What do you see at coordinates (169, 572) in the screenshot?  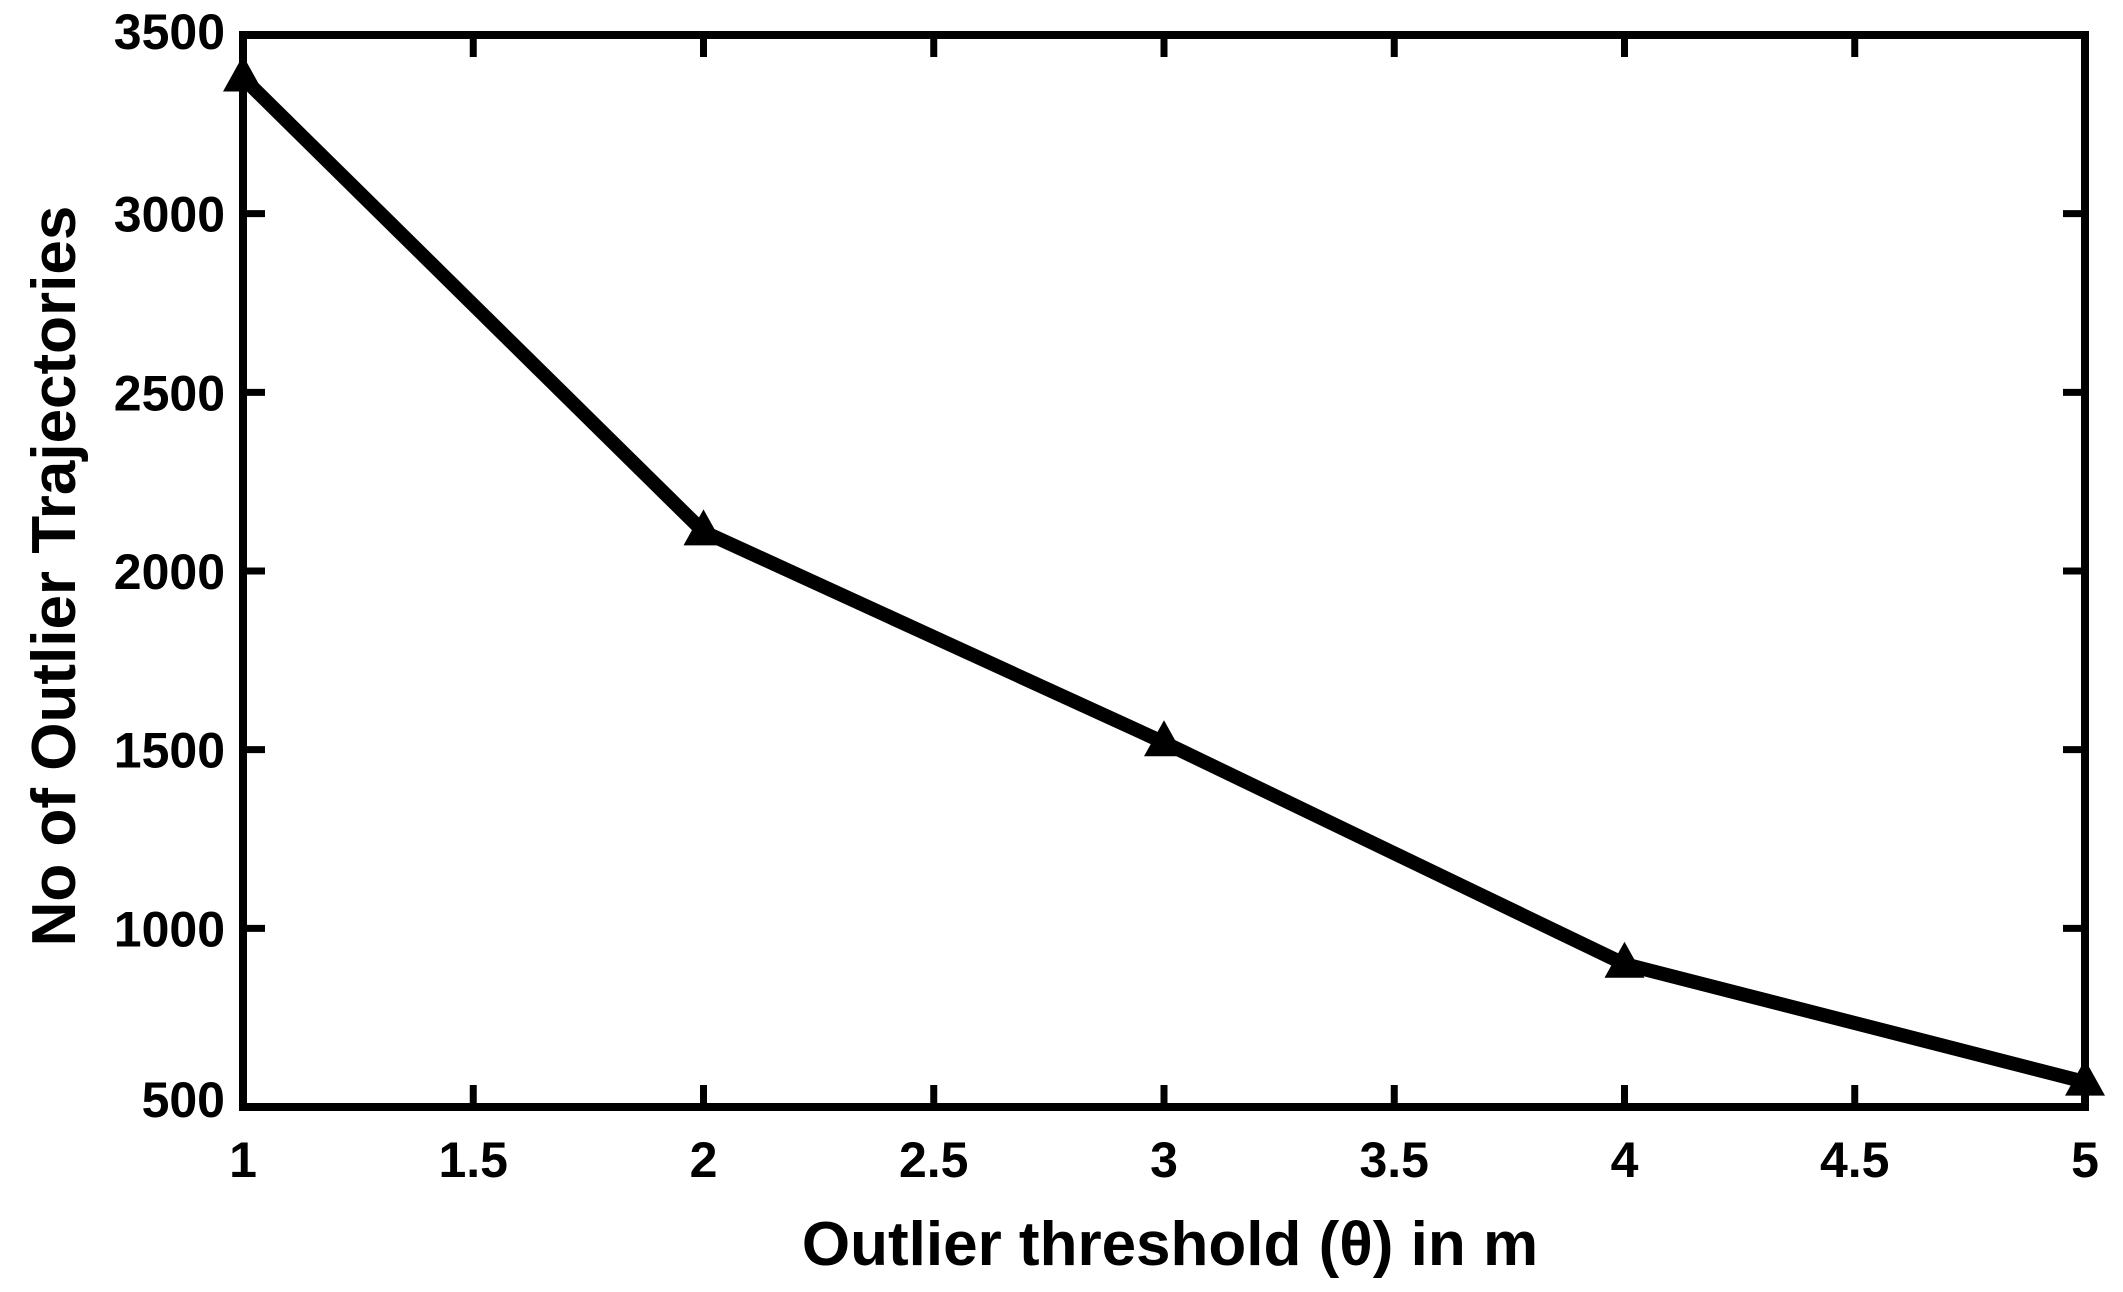 I see `y-tick-label: 2000` at bounding box center [169, 572].